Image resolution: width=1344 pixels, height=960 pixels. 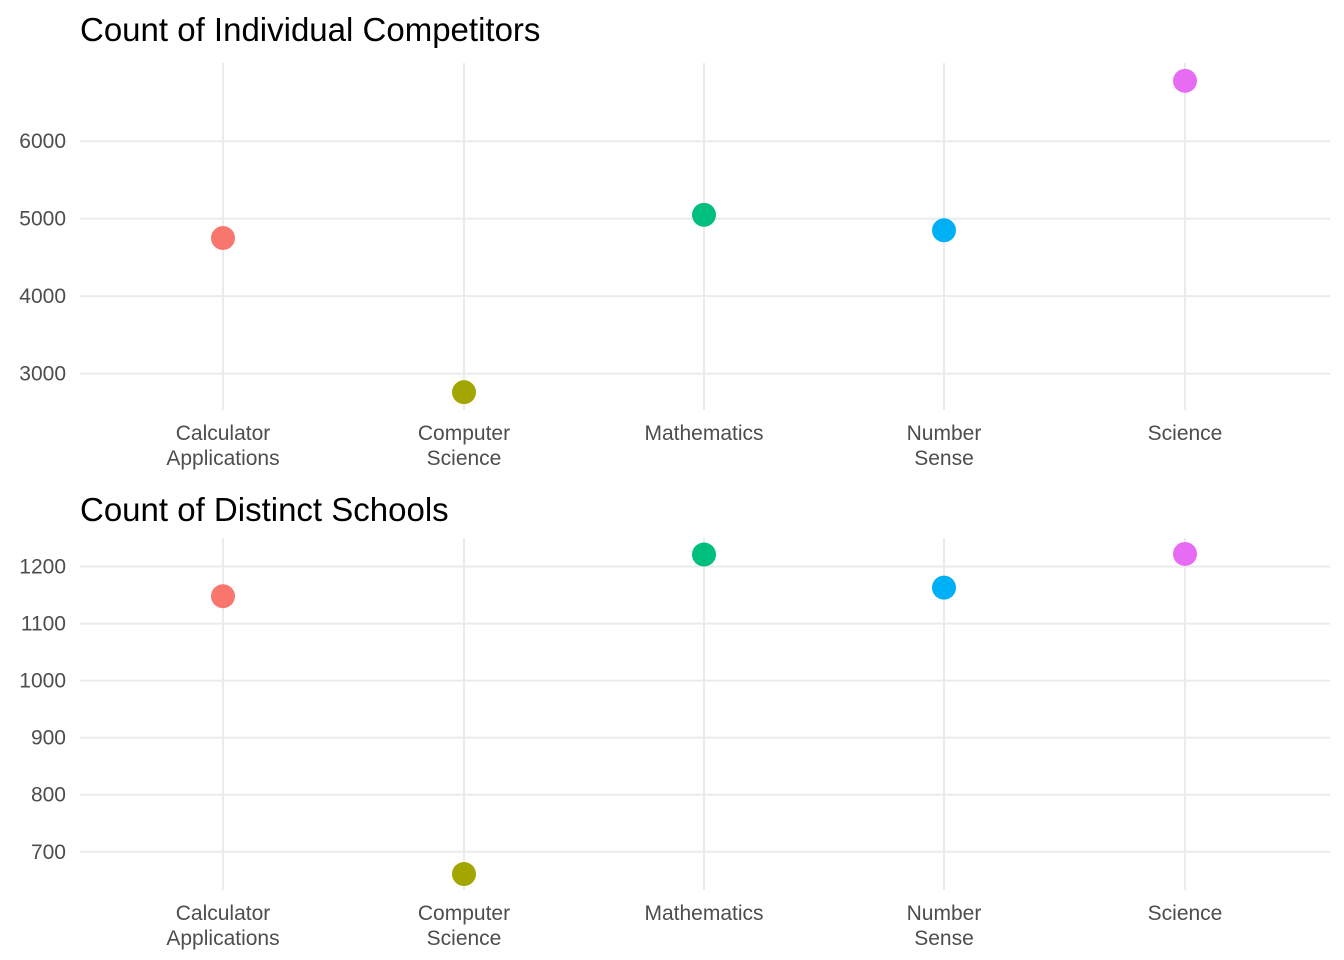 What do you see at coordinates (42, 296) in the screenshot?
I see `y-tick-label: 4000` at bounding box center [42, 296].